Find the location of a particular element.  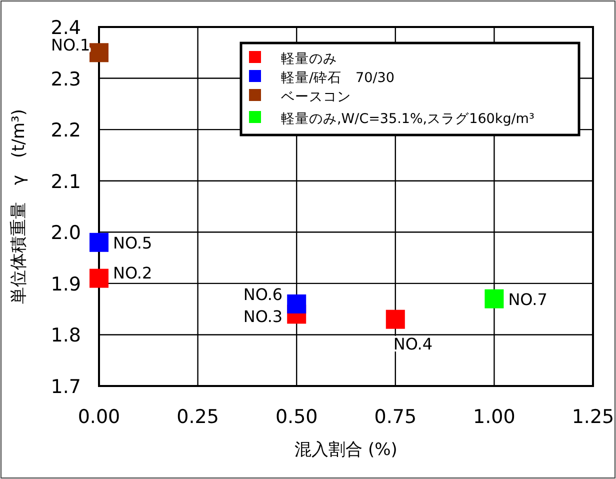

annotation: NO.6 is located at coordinates (263, 294).